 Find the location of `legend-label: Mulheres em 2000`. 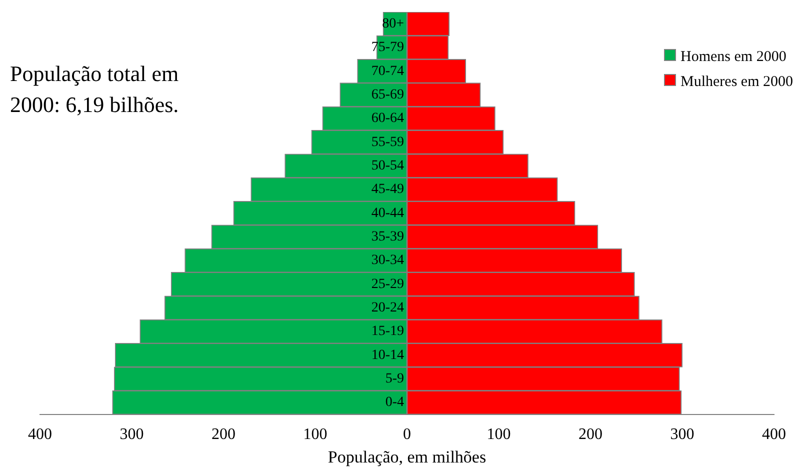

legend-label: Mulheres em 2000 is located at coordinates (736, 82).